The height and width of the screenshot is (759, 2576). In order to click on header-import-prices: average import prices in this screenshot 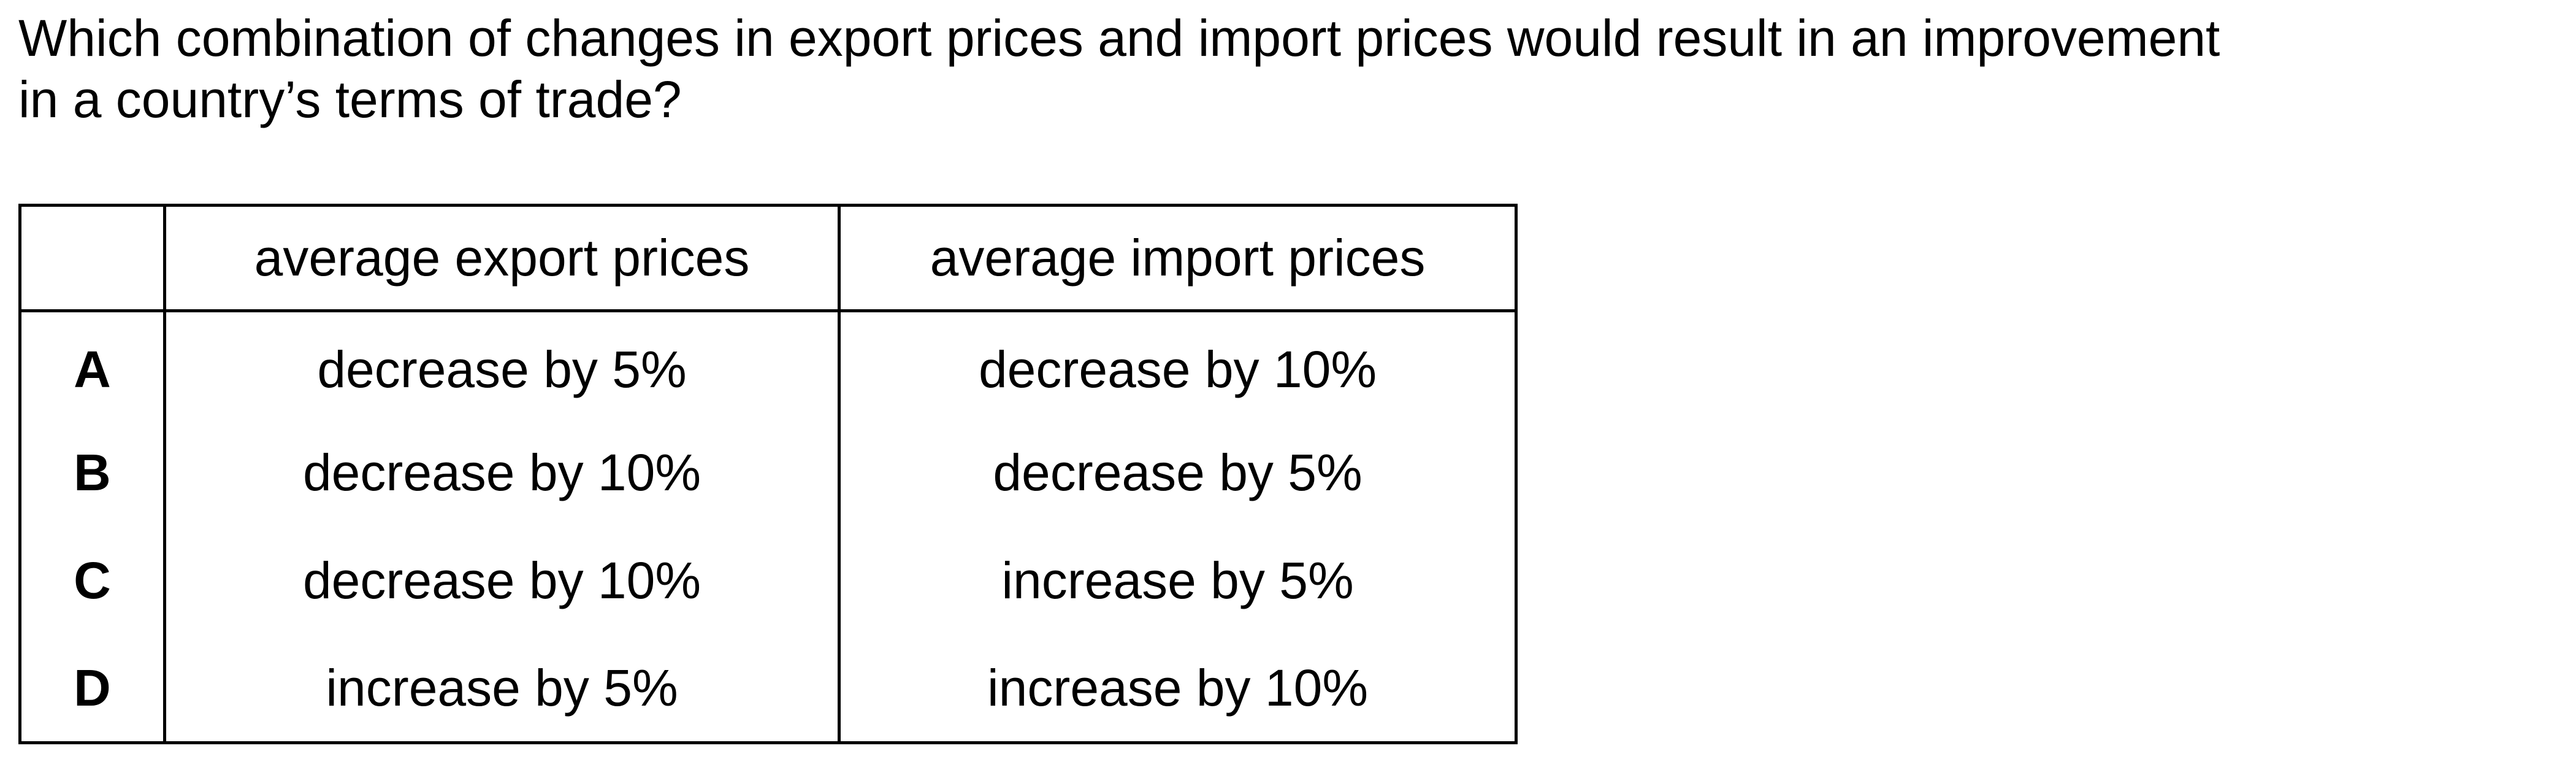, I will do `click(1178, 258)`.